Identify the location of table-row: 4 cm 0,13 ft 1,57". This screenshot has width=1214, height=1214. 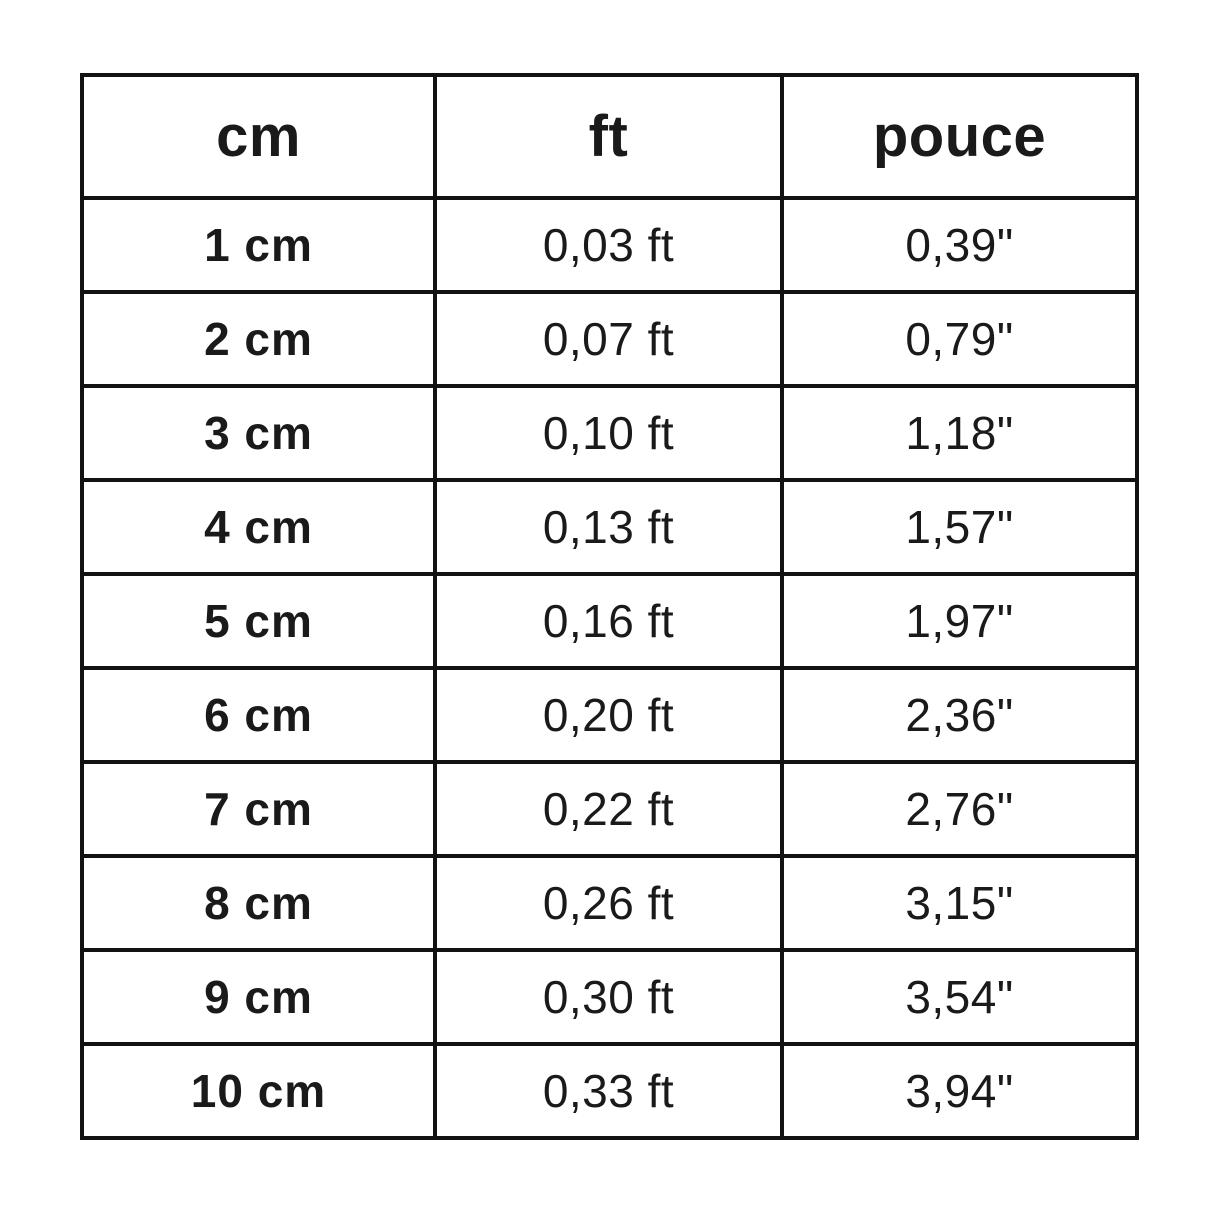
(609, 527).